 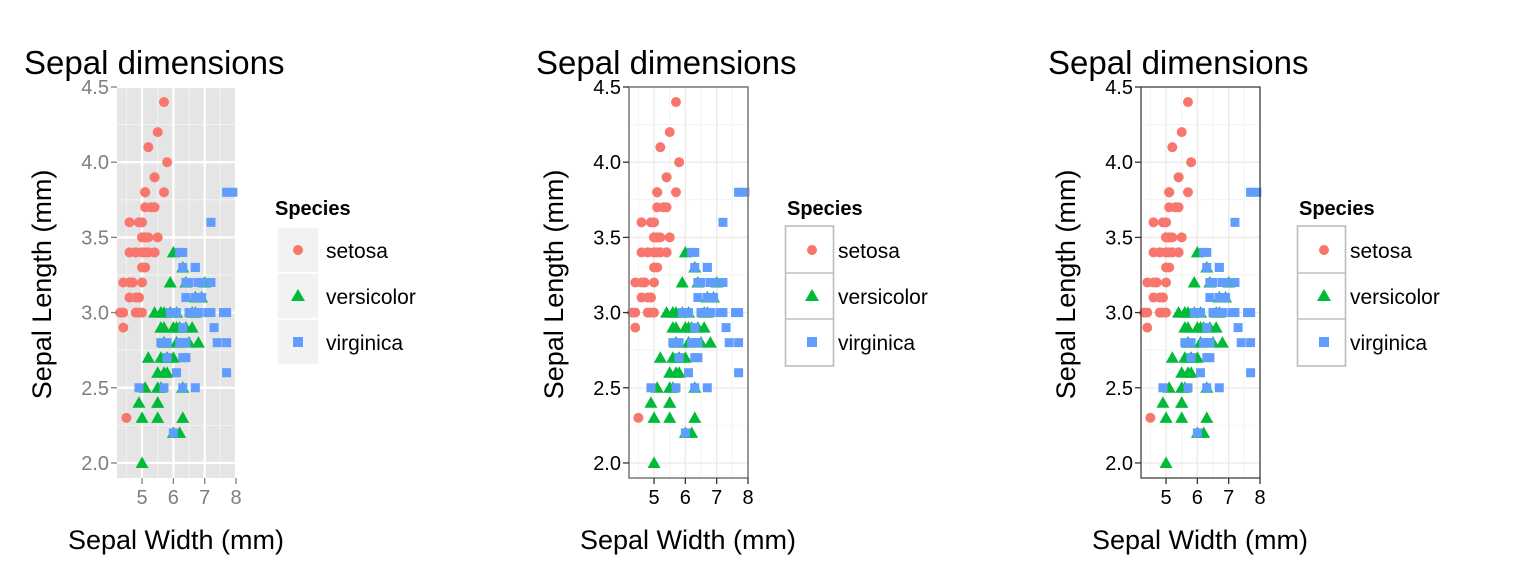 I want to click on x-tick-label: 5, so click(x=653, y=498).